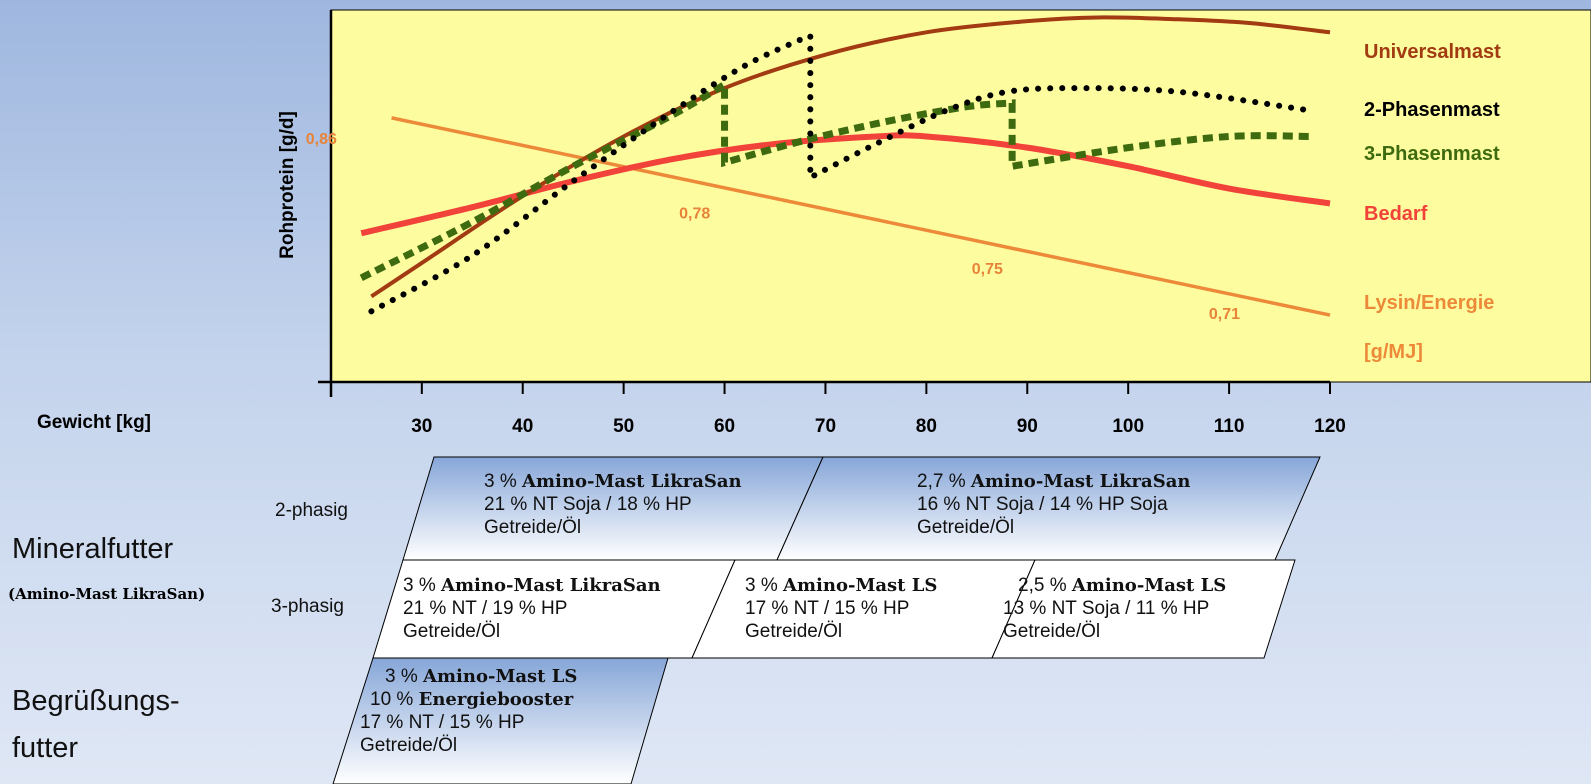 The height and width of the screenshot is (784, 1591). What do you see at coordinates (845, 184) in the screenshot?
I see `series-line-bedarf` at bounding box center [845, 184].